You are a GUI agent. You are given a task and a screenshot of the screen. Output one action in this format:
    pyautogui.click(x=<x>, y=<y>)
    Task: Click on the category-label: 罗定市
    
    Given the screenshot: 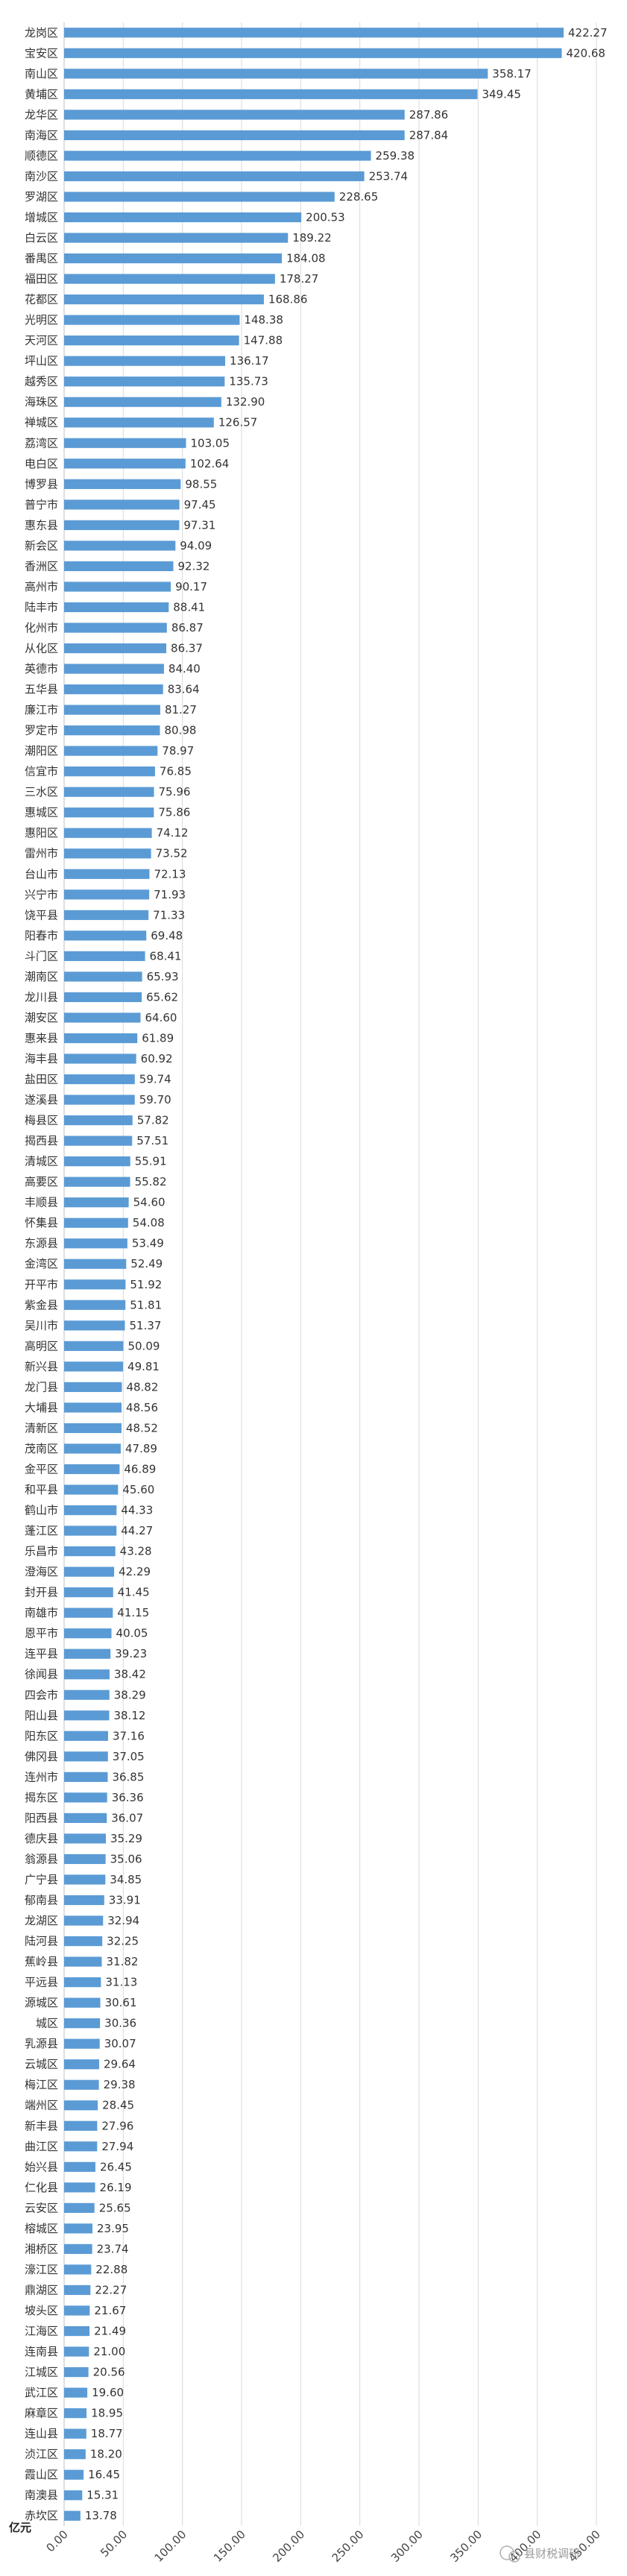 What is the action you would take?
    pyautogui.click(x=41, y=730)
    